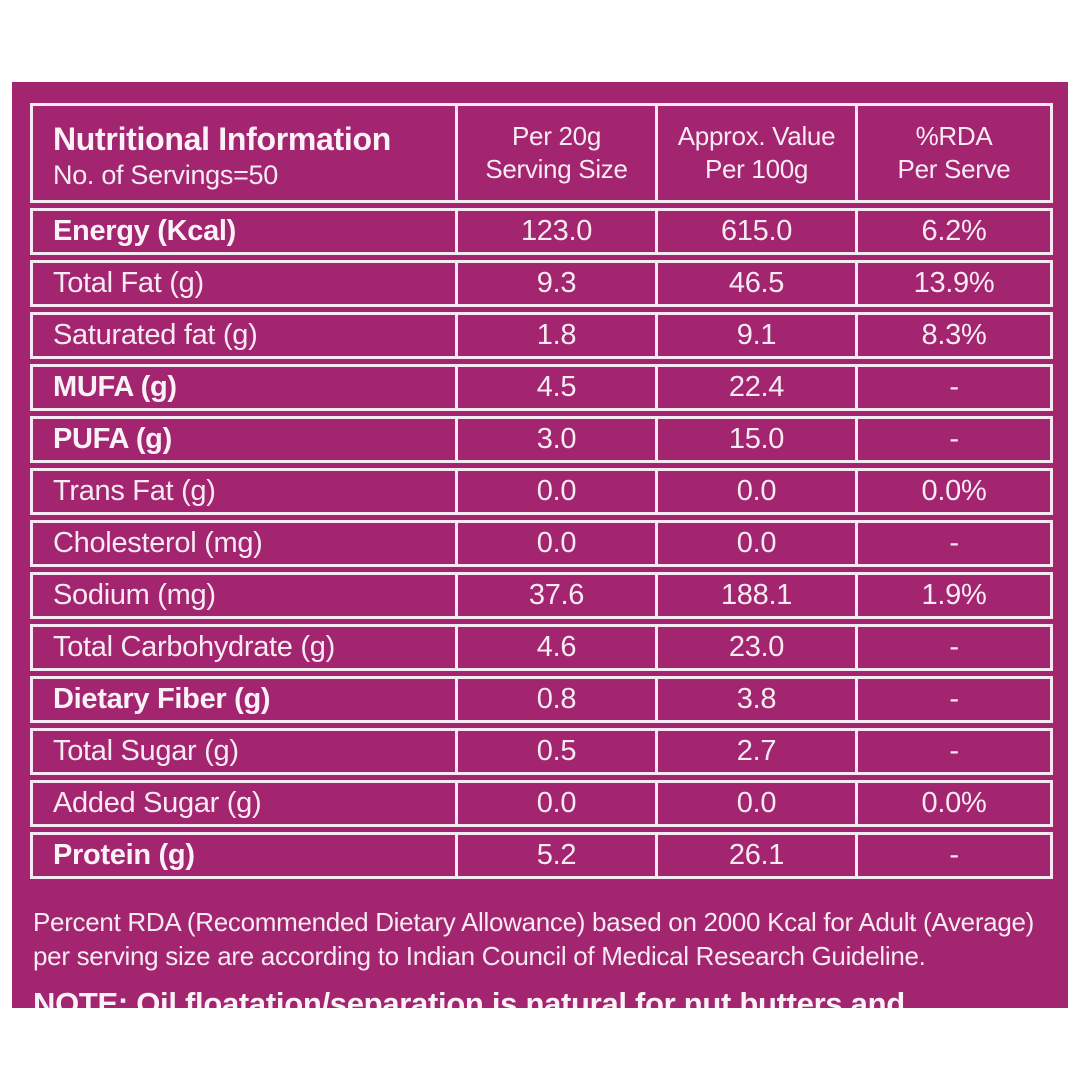 This screenshot has height=1080, width=1080. I want to click on rda-value: 1.9%, so click(954, 595).